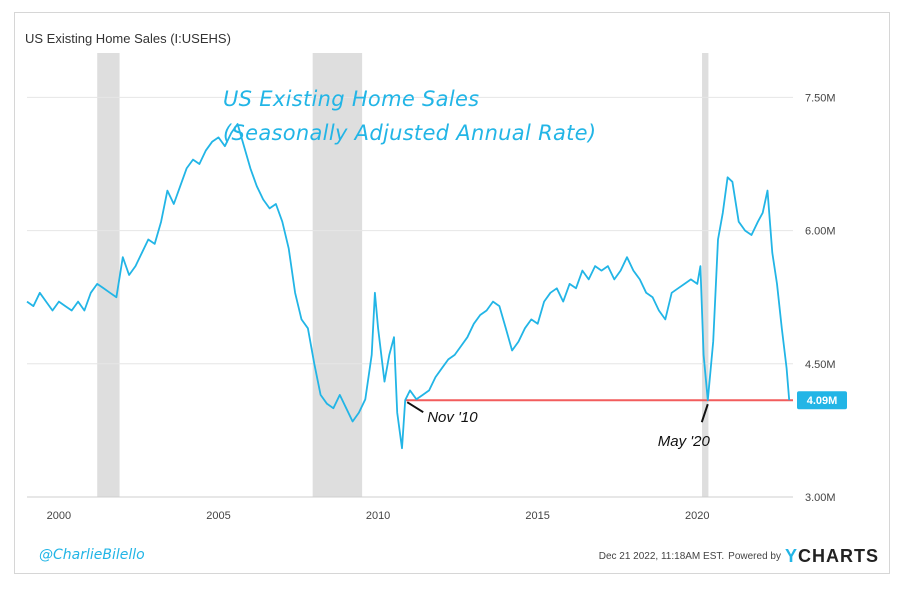  What do you see at coordinates (820, 232) in the screenshot?
I see `y-tick-label: 6.00M` at bounding box center [820, 232].